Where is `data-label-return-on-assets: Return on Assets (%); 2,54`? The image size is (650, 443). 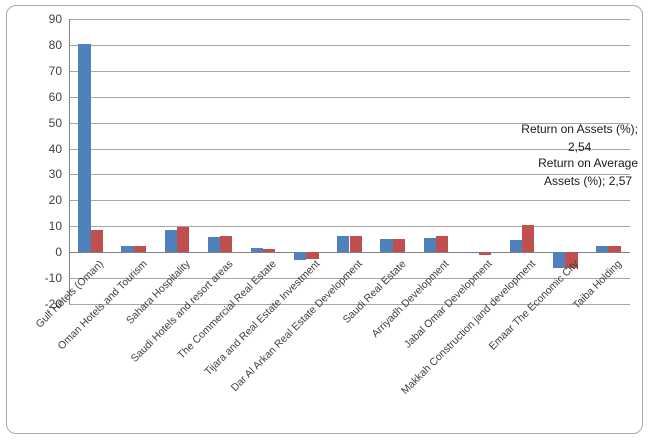 data-label-return-on-assets: Return on Assets (%); 2,54 is located at coordinates (579, 138).